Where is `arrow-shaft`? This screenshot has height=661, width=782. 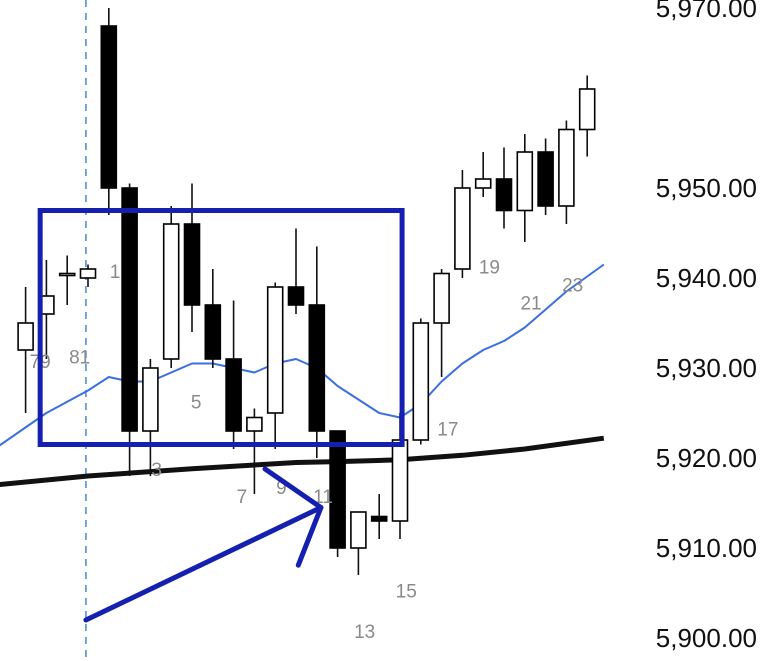 arrow-shaft is located at coordinates (203, 564).